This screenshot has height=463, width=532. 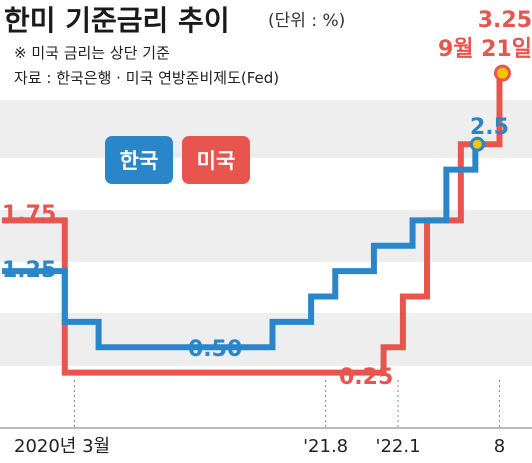 I want to click on x-tick-label: '21.8, so click(x=325, y=446).